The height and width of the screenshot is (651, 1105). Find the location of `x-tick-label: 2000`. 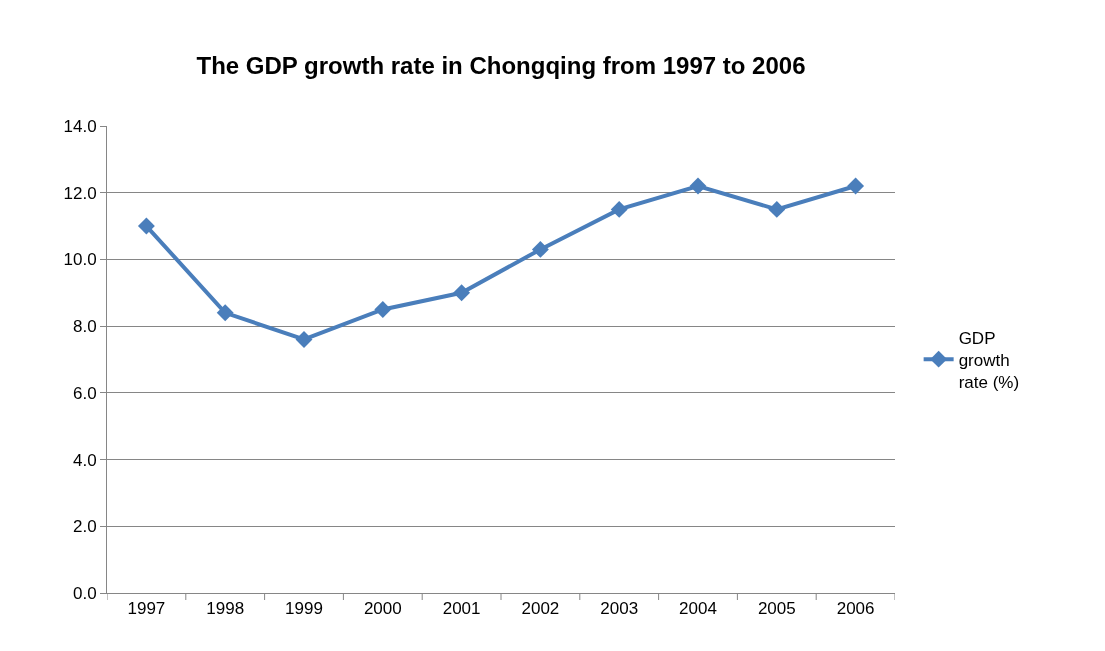

x-tick-label: 2000 is located at coordinates (382, 609).